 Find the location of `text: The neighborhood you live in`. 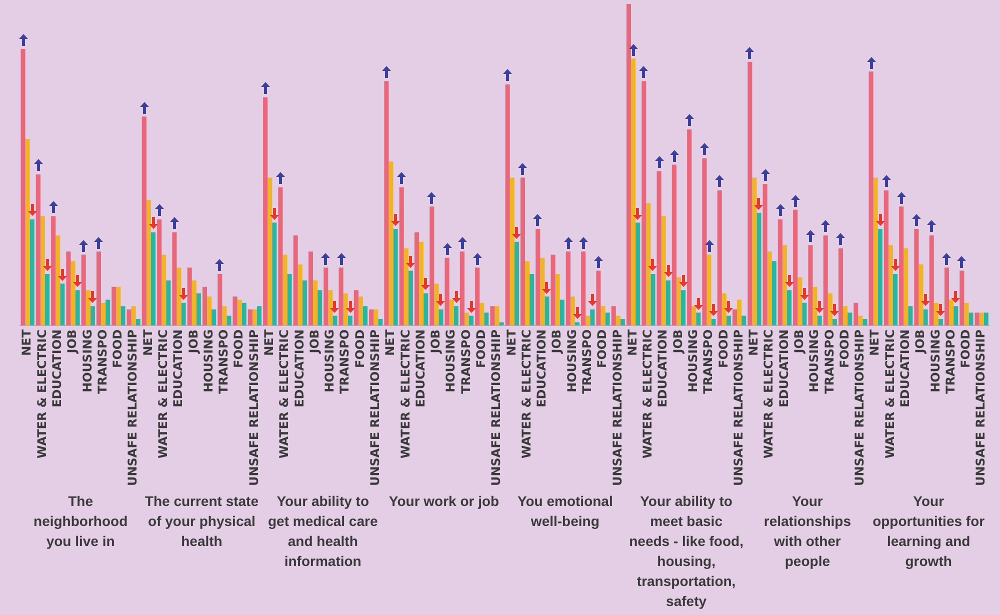

text: The neighborhood you live in is located at coordinates (81, 520).